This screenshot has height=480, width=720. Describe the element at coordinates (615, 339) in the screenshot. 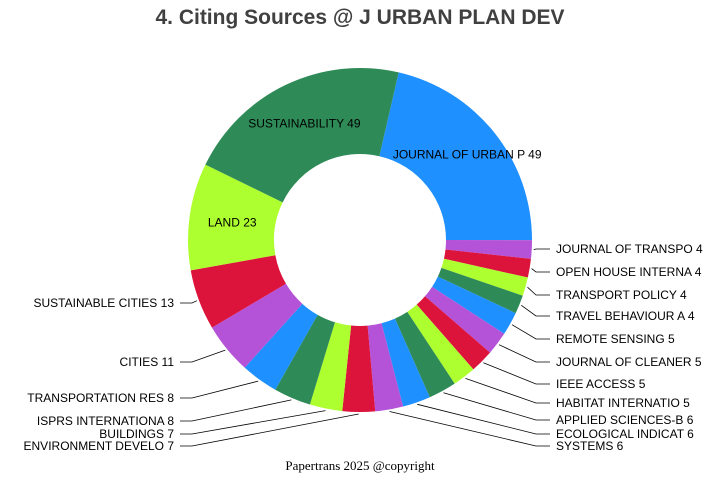

I see `slice-label-remote-sensing: REMOTE SENSING 5` at that location.